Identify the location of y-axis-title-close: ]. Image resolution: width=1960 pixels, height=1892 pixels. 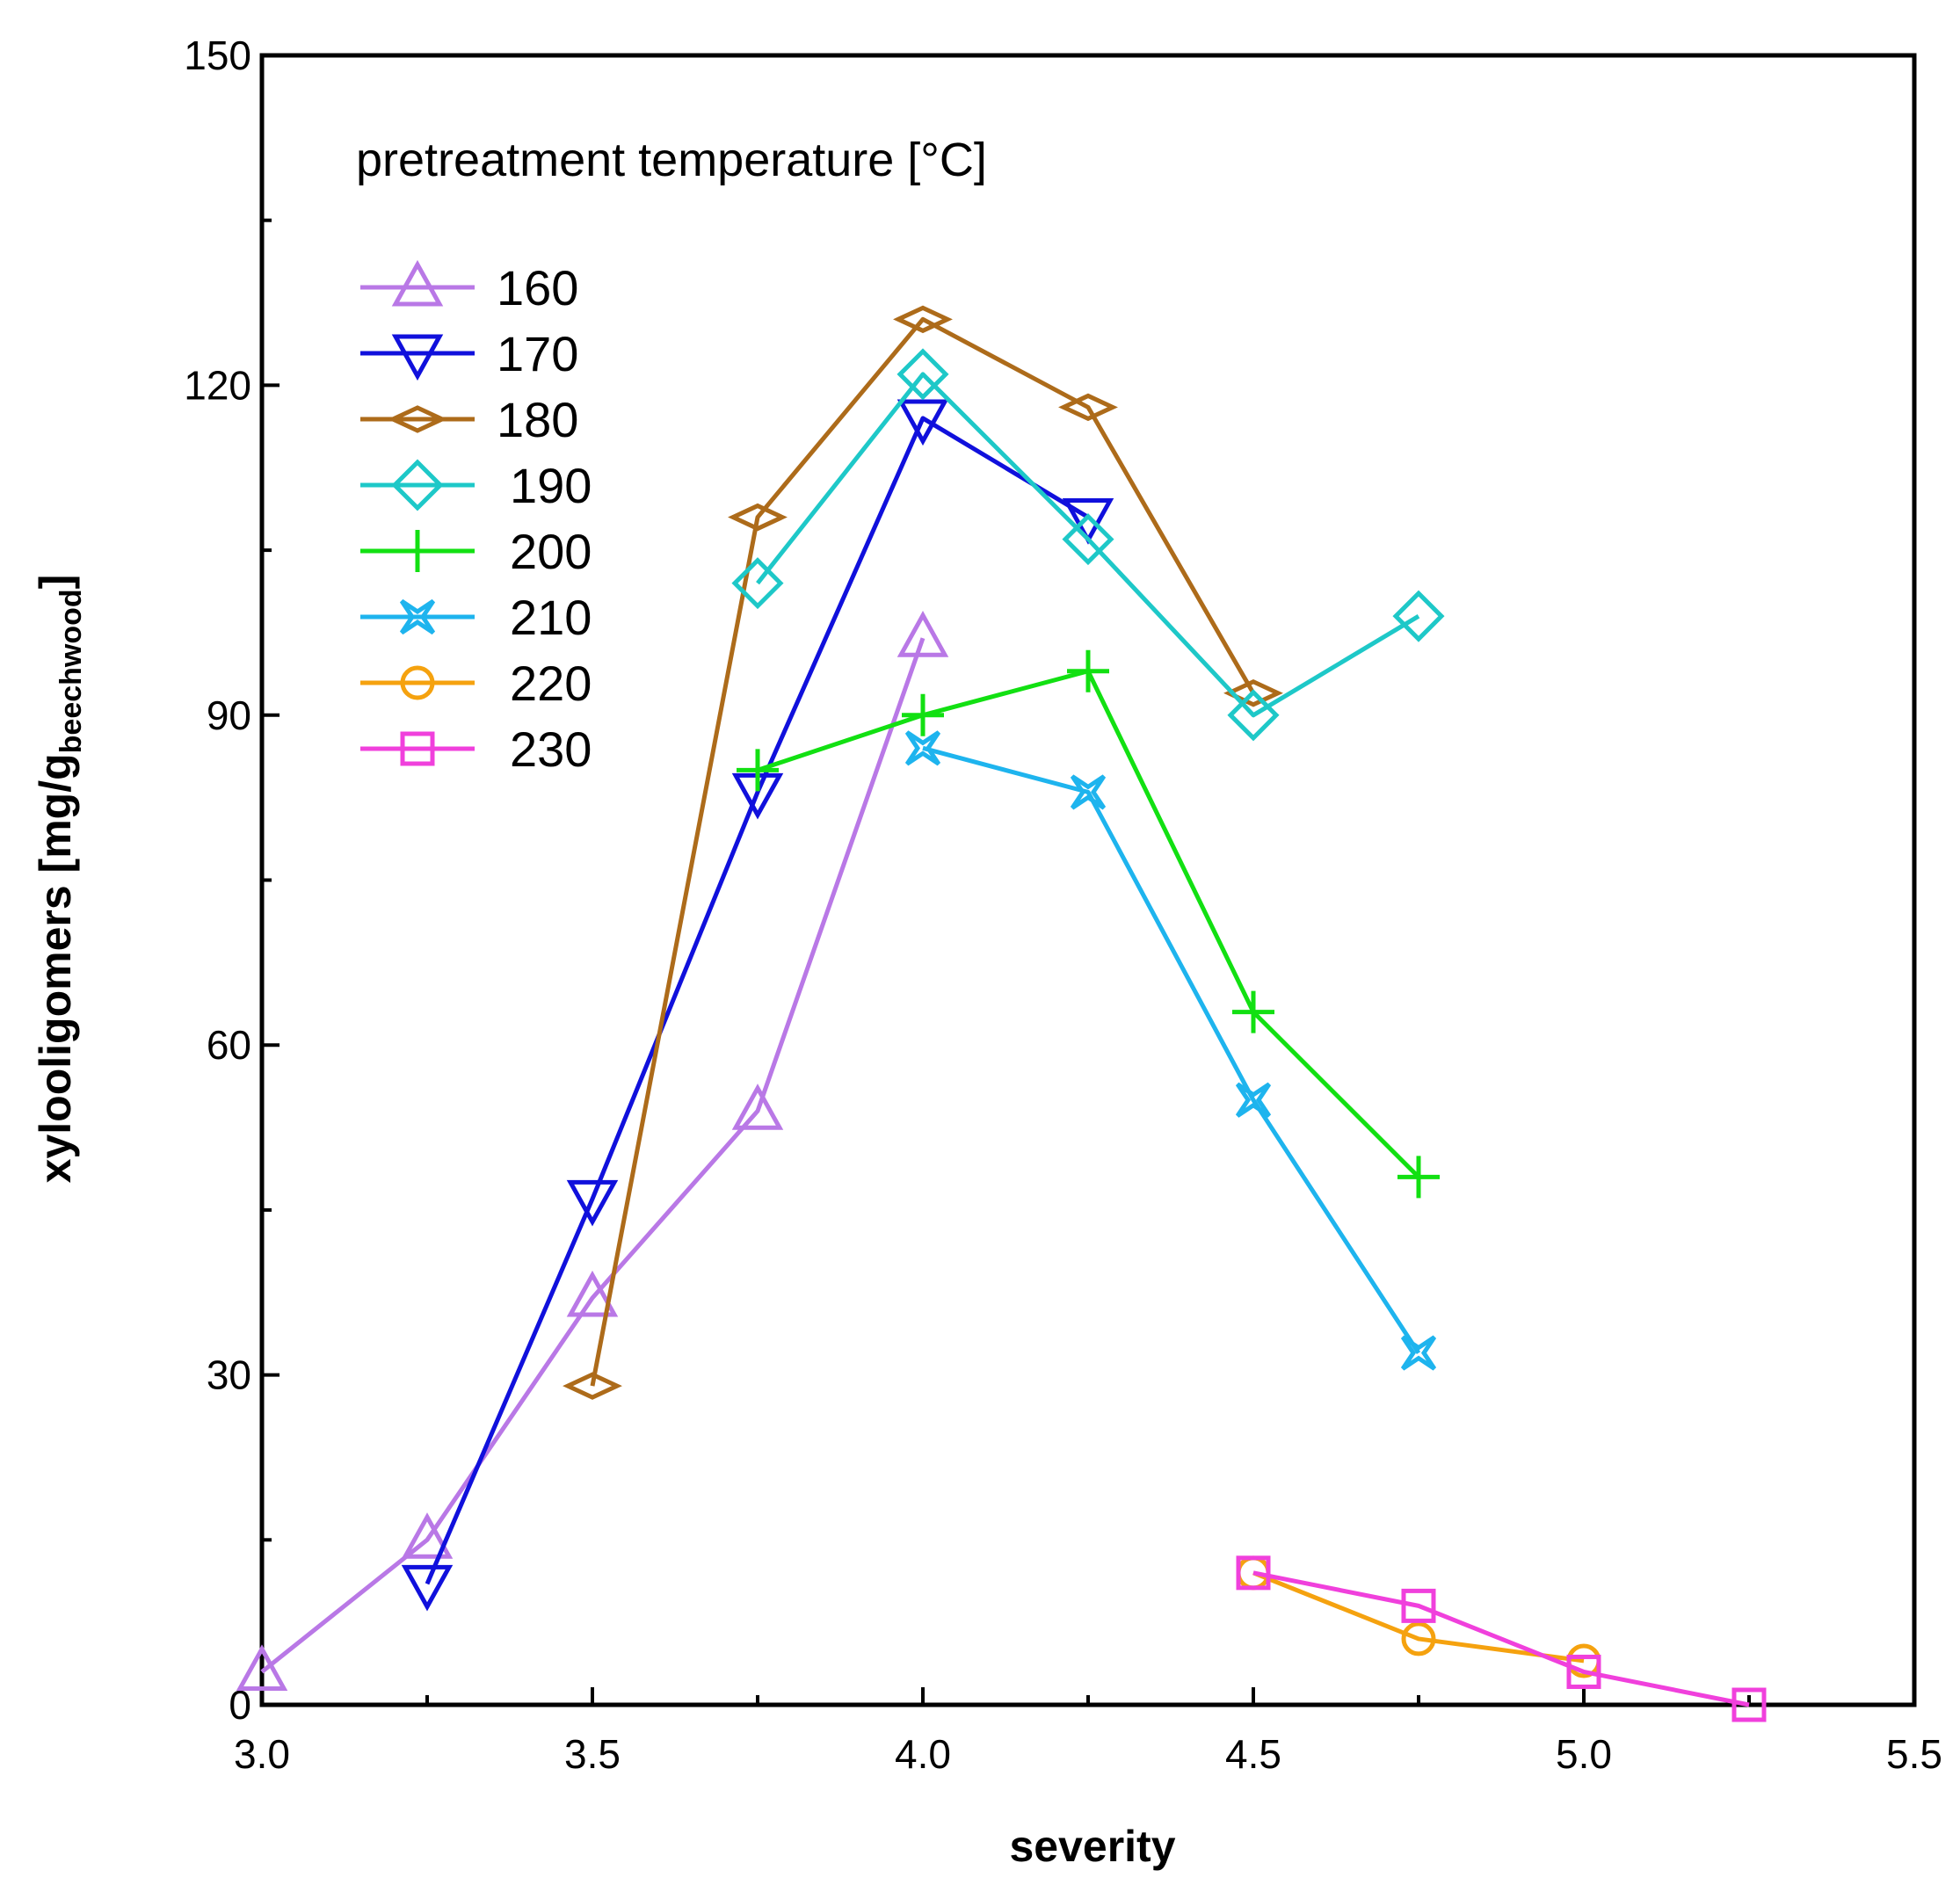
(55, 582).